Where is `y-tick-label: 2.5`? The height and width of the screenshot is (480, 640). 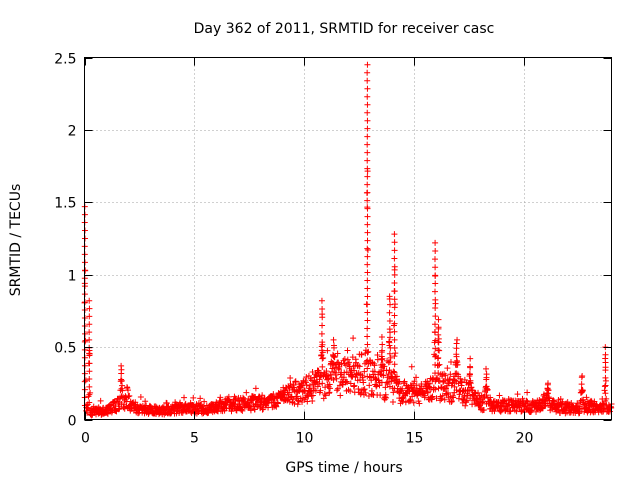 y-tick-label: 2.5 is located at coordinates (65, 60).